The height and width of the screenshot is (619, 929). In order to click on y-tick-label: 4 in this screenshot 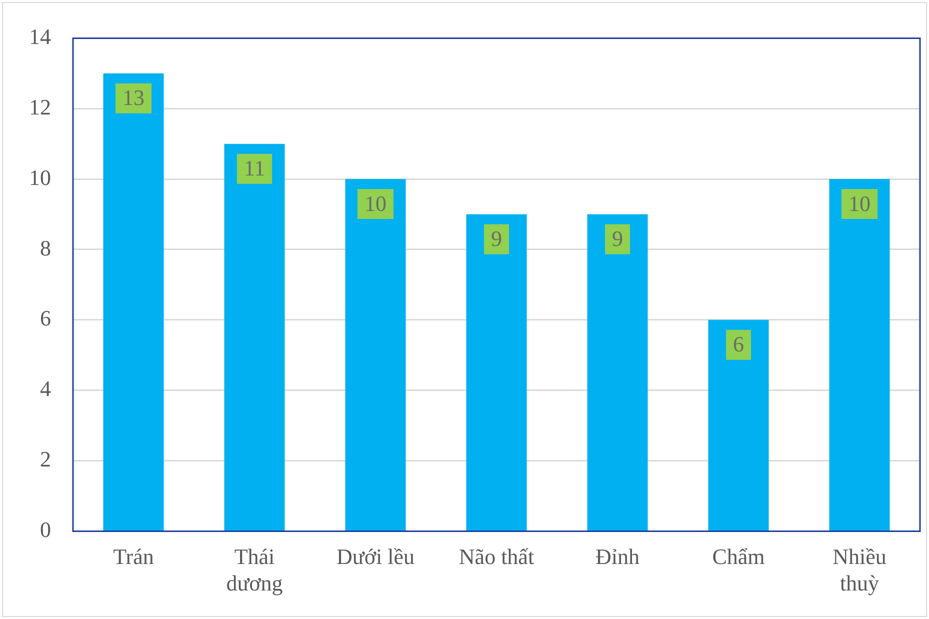, I will do `click(45, 389)`.